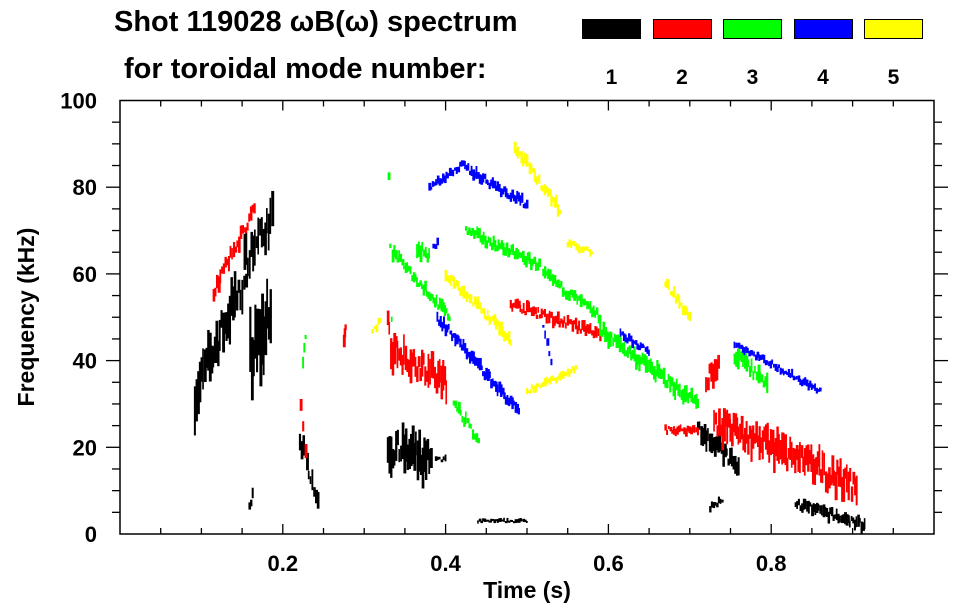 Image resolution: width=963 pixels, height=615 pixels. What do you see at coordinates (91, 534) in the screenshot?
I see `y-tick-label: 0` at bounding box center [91, 534].